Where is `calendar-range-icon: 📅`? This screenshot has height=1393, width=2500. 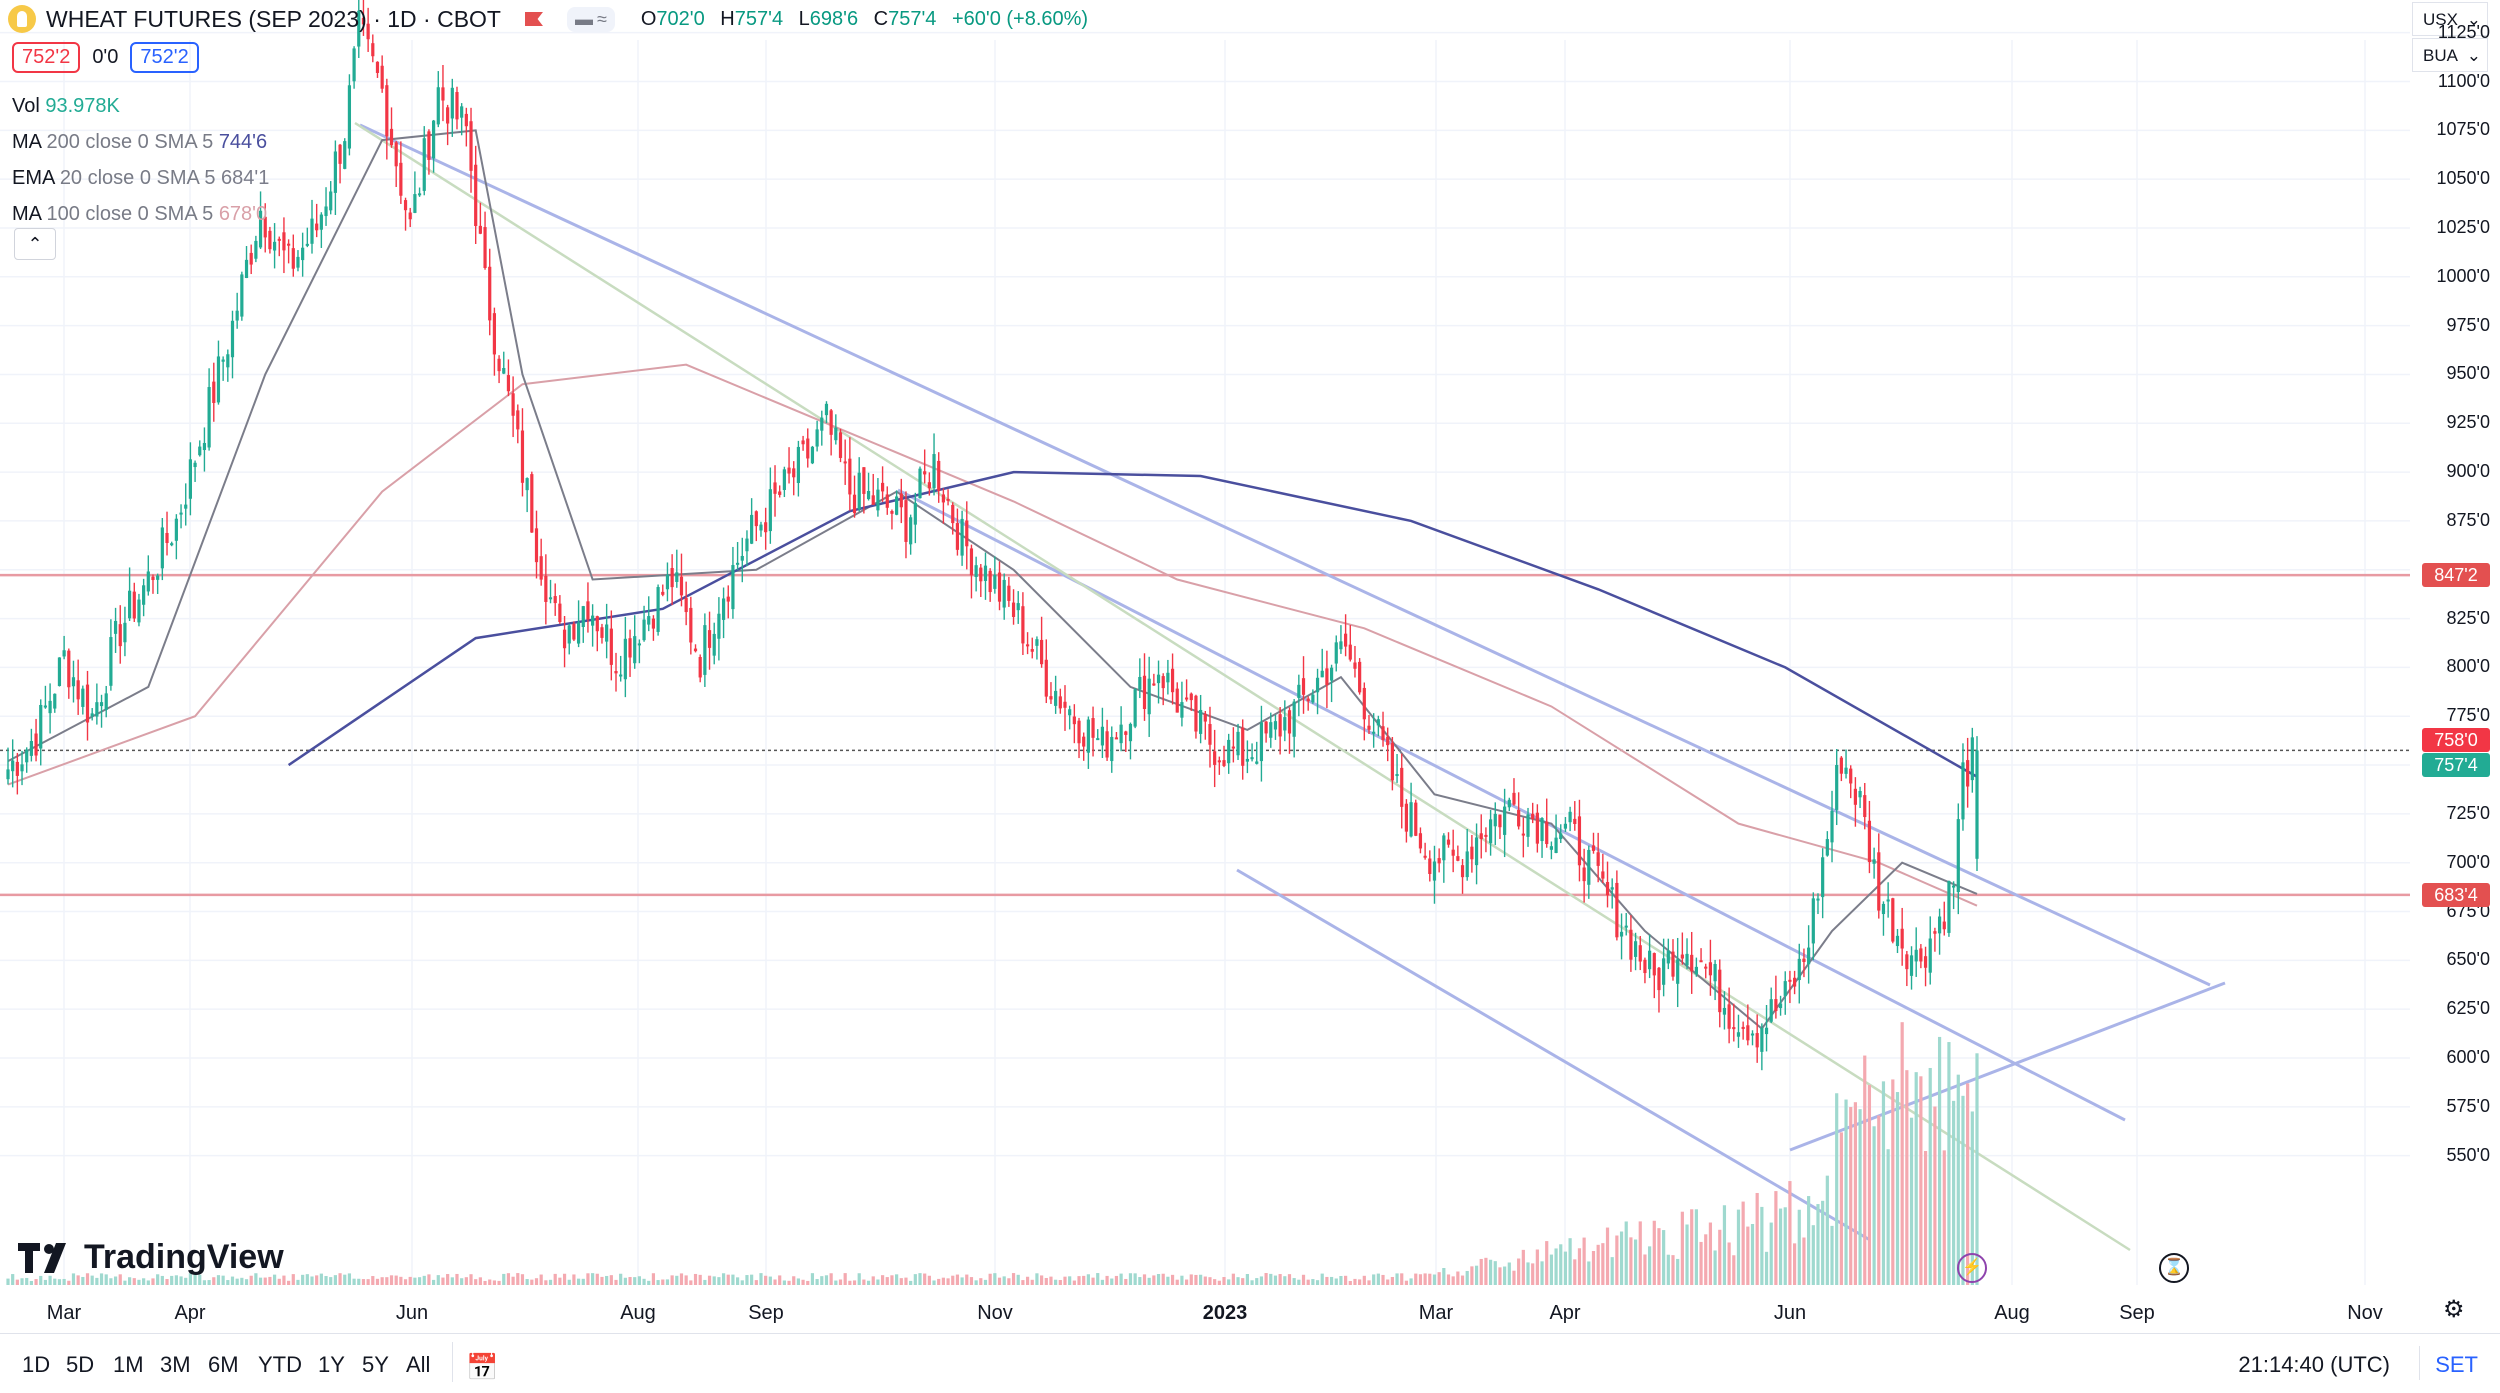
calendar-range-icon: 📅 is located at coordinates (482, 1367).